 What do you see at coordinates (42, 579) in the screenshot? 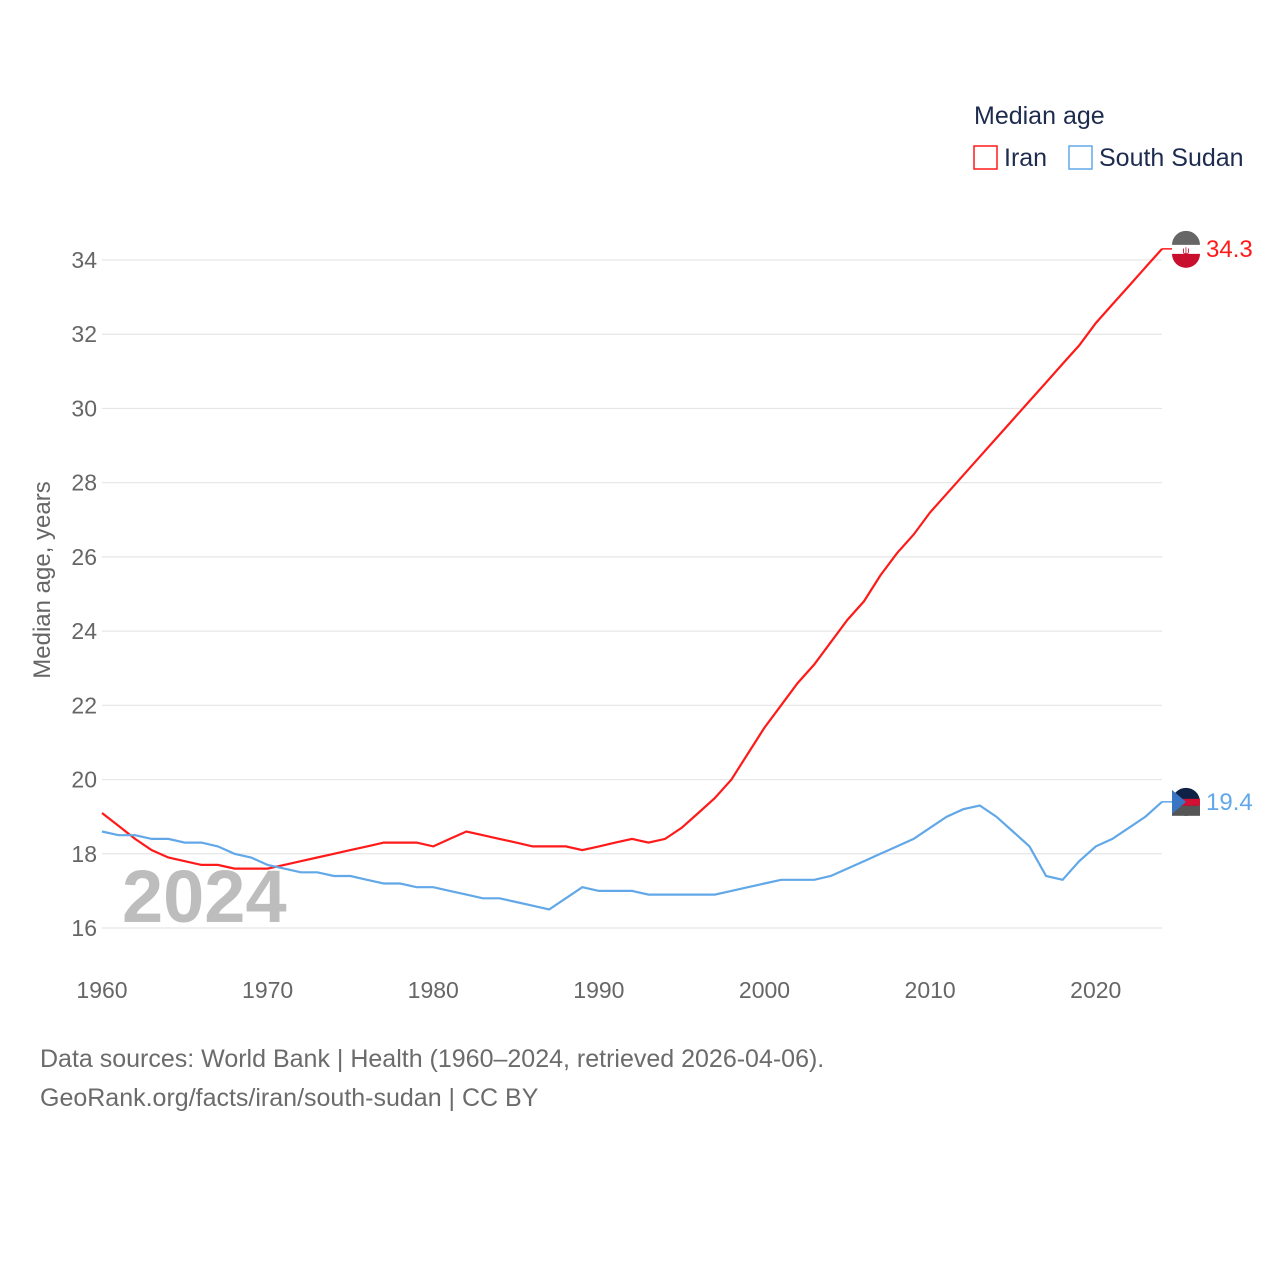
I see `y-axis-label: Median age, years` at bounding box center [42, 579].